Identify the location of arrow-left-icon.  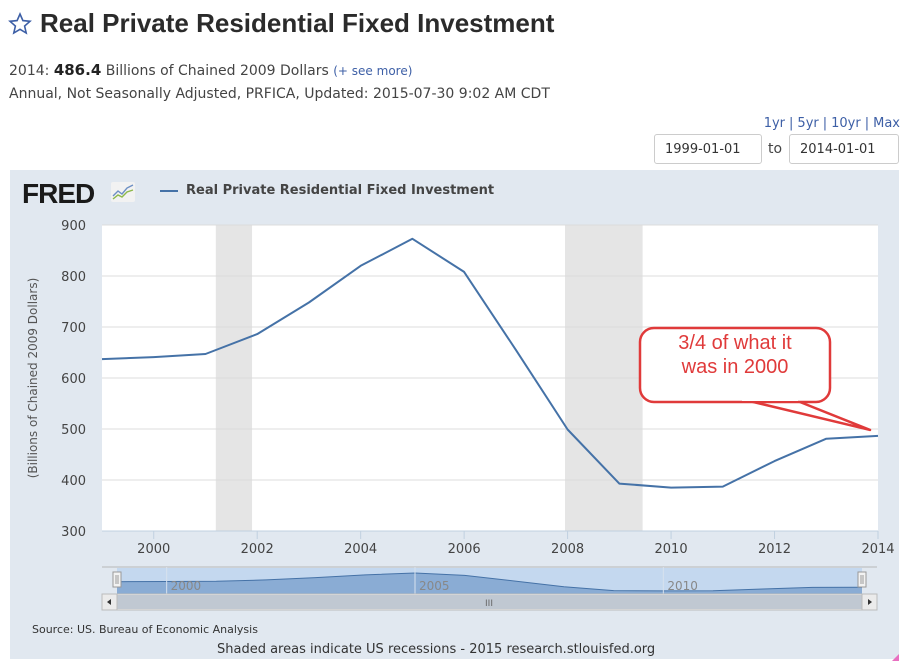
(109, 602).